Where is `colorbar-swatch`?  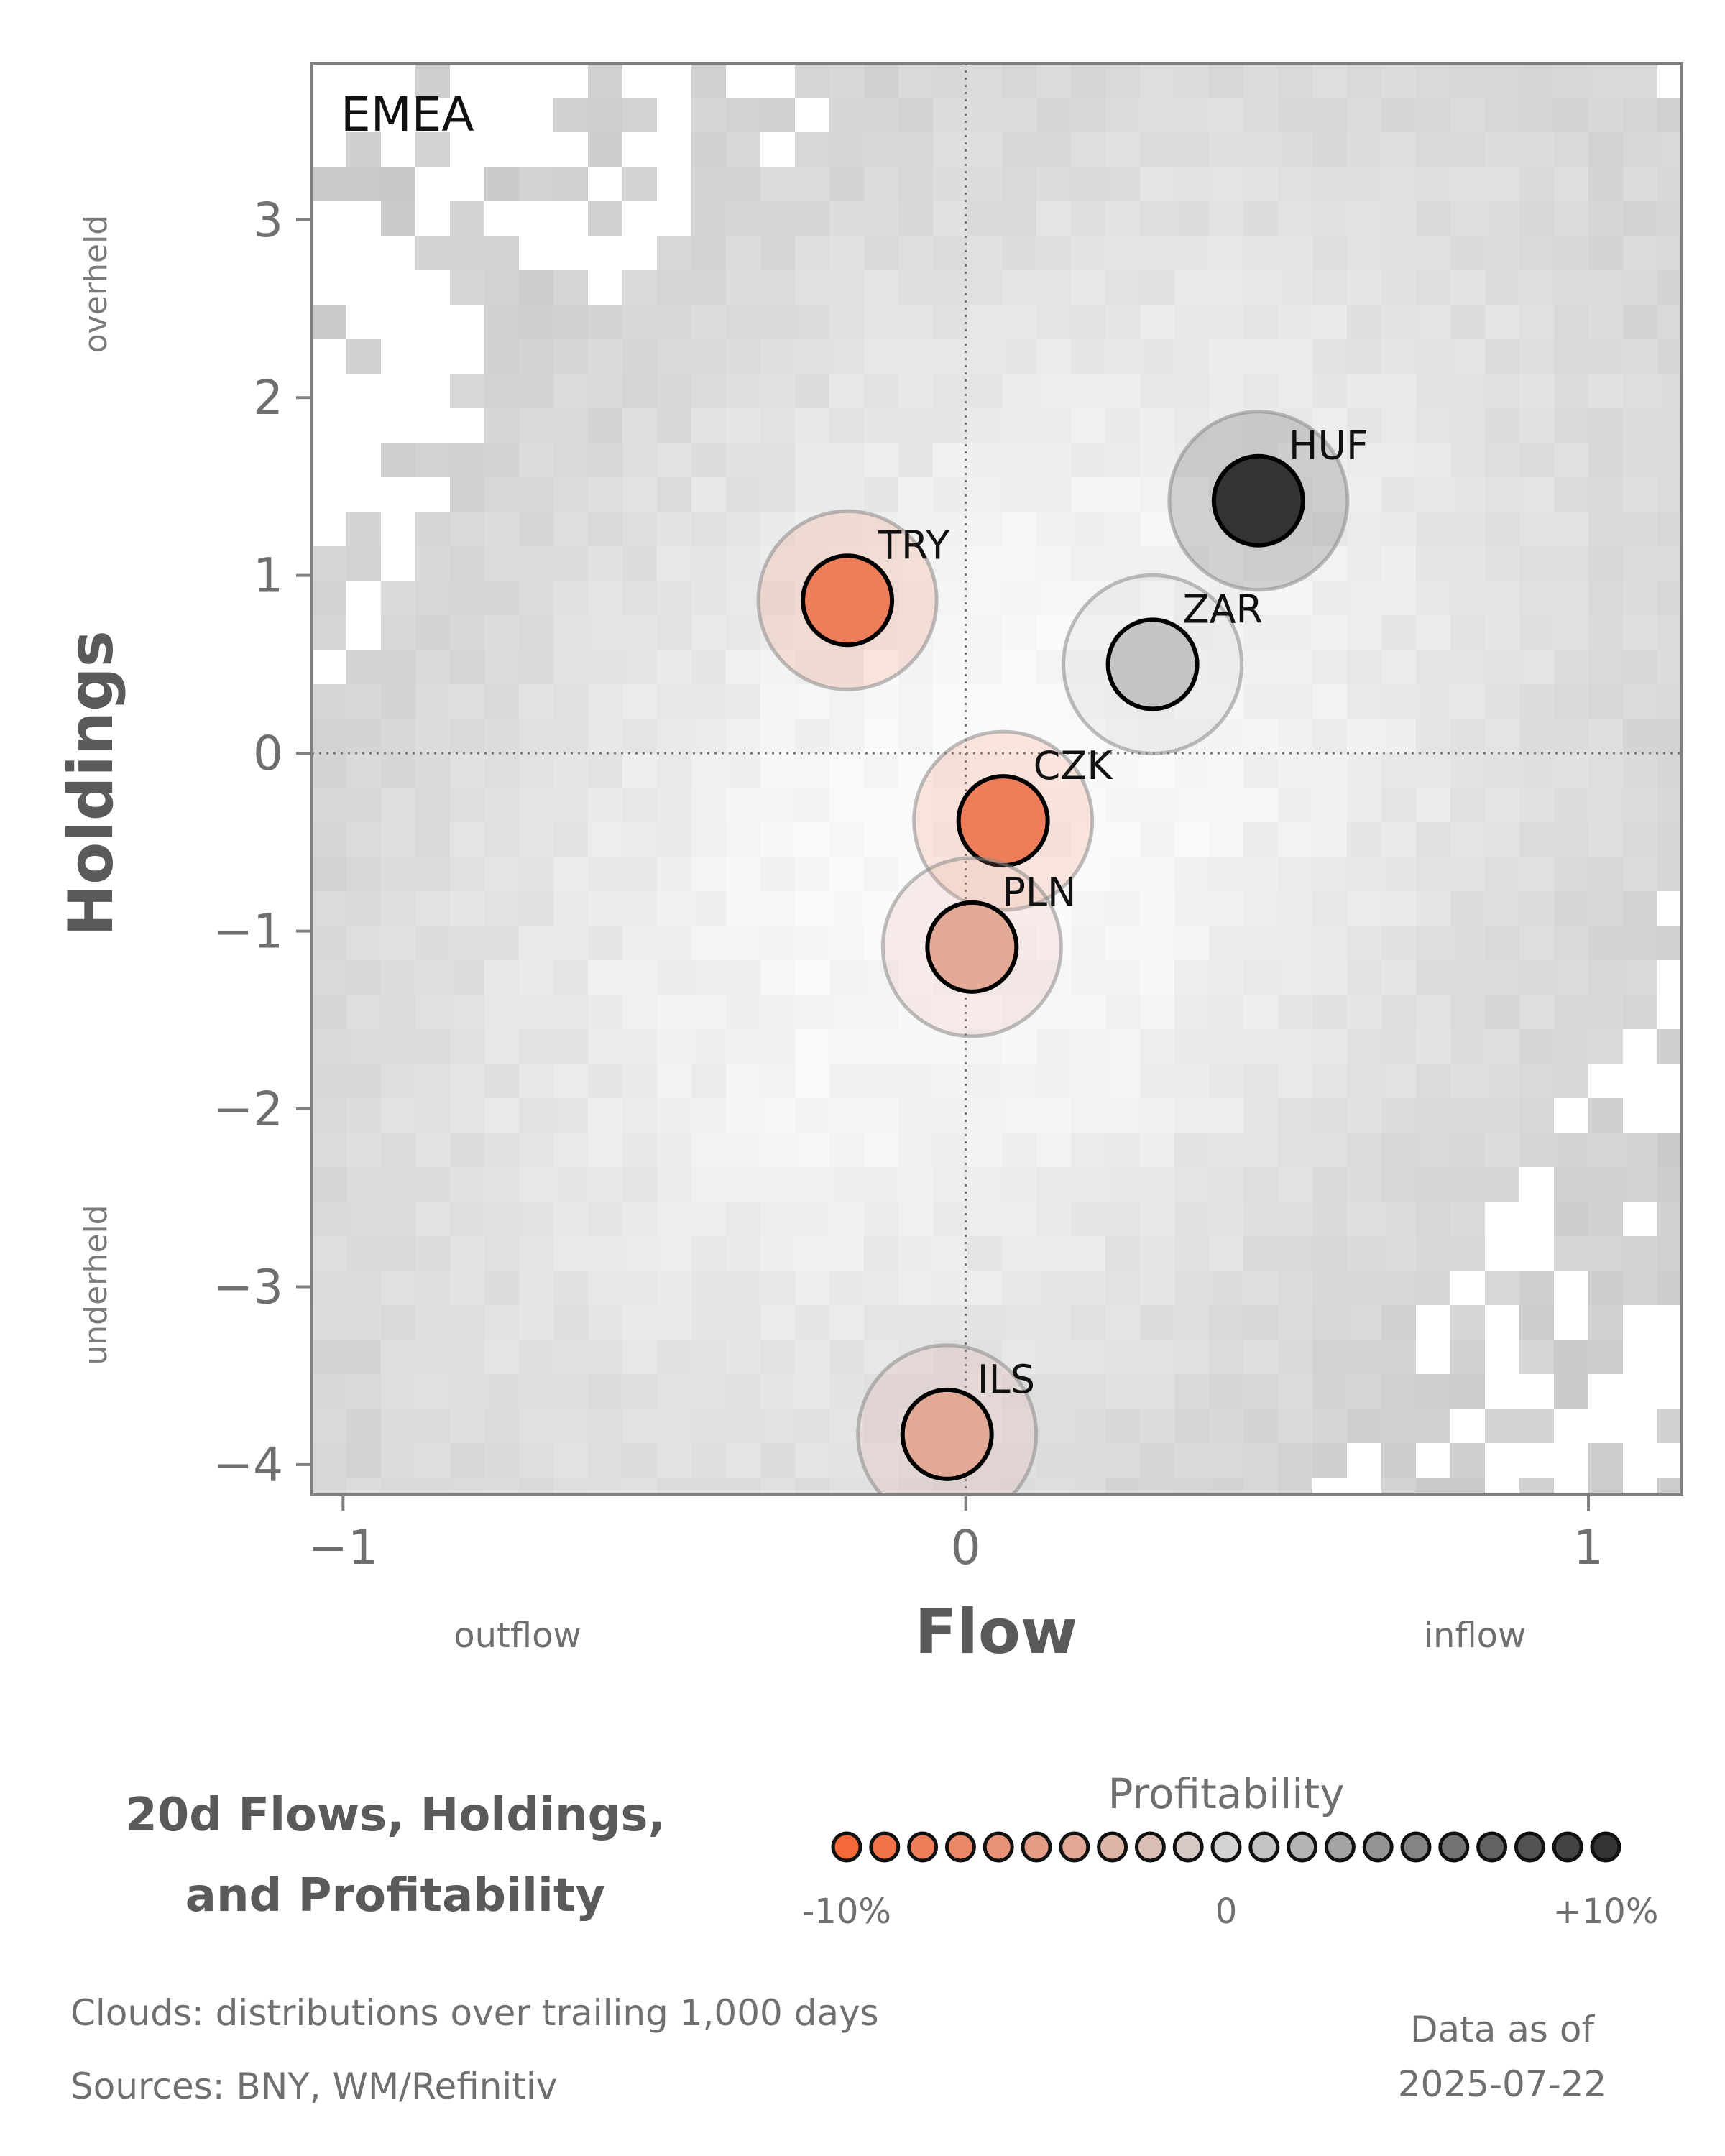
colorbar-swatch is located at coordinates (960, 1847).